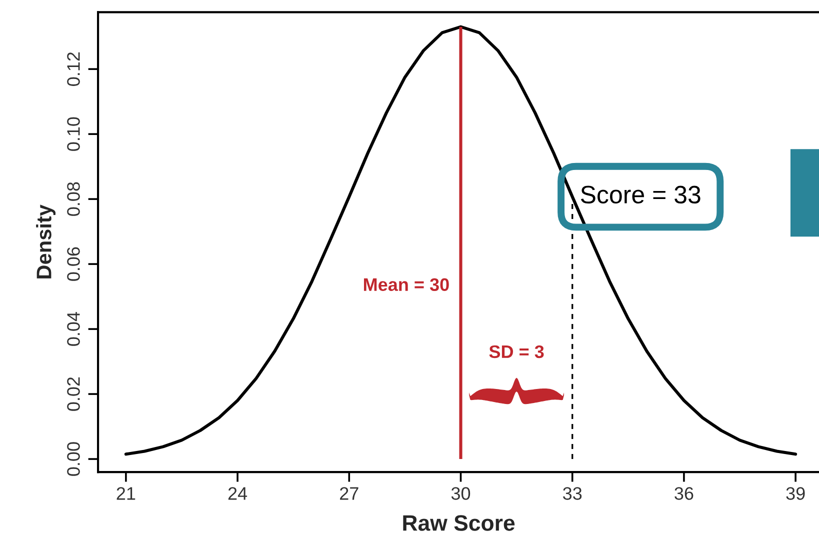 The width and height of the screenshot is (819, 555). I want to click on y-tick-label: 0.08, so click(73, 199).